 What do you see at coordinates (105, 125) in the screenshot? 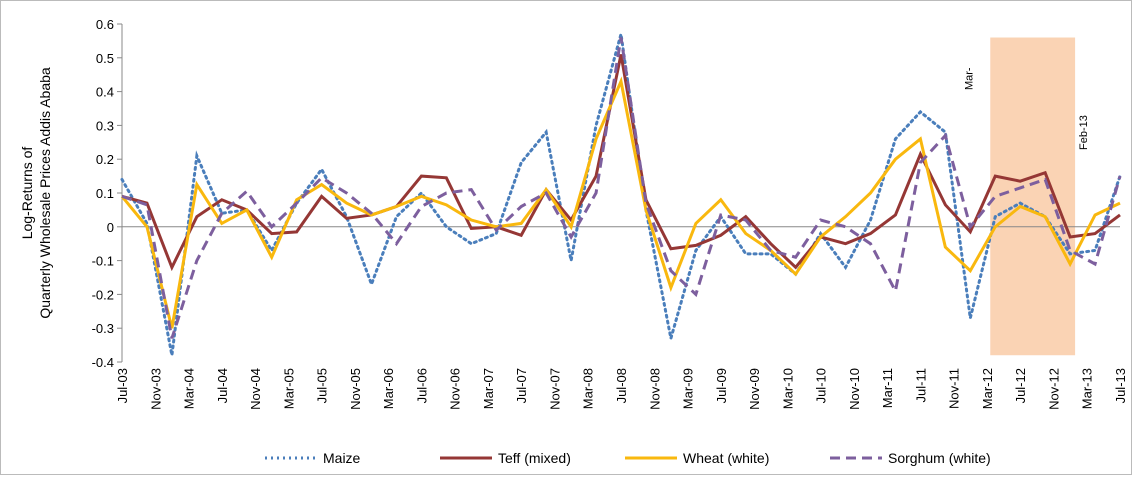
I see `y-tick-label: 0.3` at bounding box center [105, 125].